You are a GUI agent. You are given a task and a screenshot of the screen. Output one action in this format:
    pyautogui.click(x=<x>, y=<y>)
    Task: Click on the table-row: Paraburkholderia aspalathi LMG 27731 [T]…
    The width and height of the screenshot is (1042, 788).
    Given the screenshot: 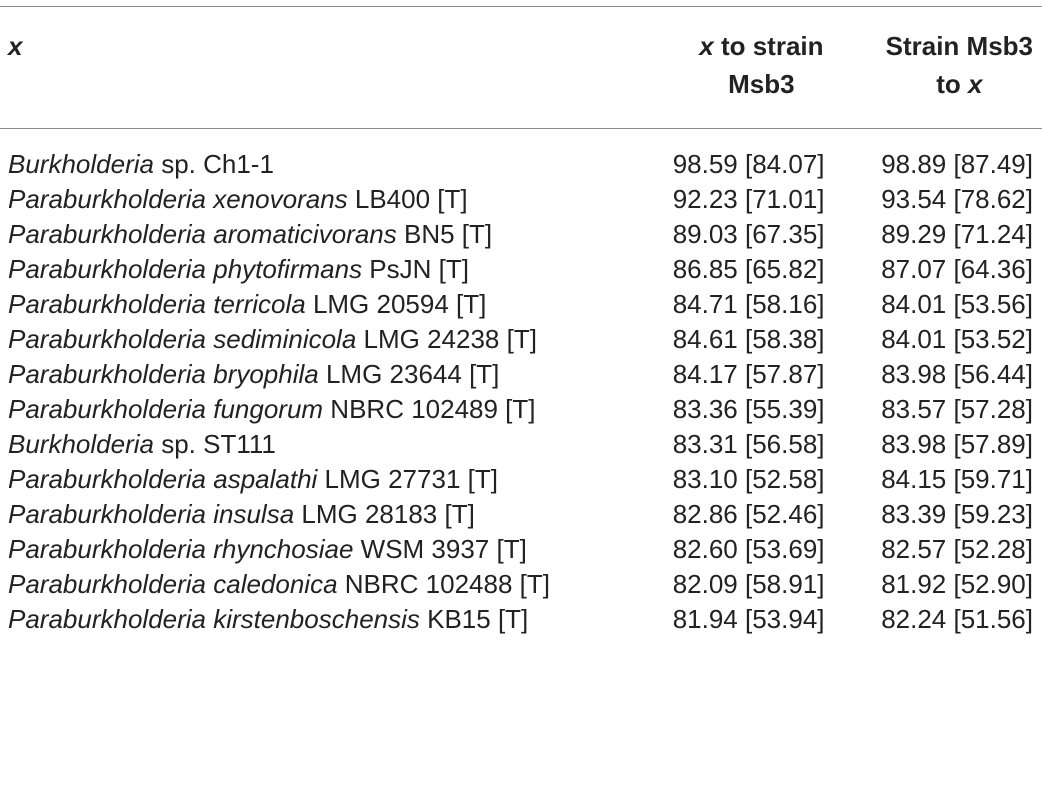 What is the action you would take?
    pyautogui.click(x=521, y=479)
    